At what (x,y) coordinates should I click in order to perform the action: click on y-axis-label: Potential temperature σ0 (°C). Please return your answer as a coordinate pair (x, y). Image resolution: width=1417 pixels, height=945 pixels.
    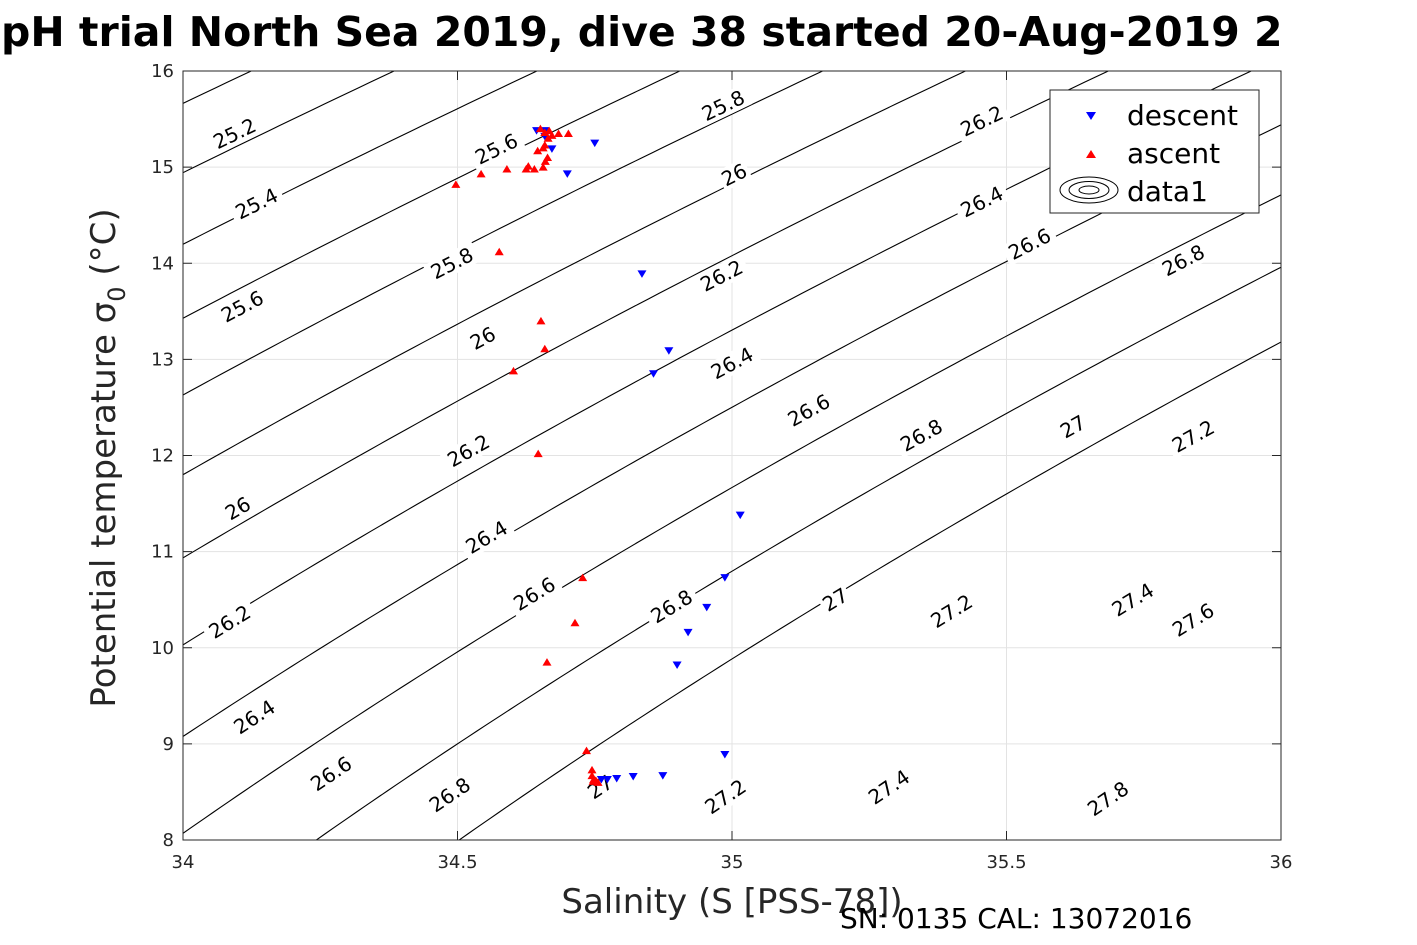
    Looking at the image, I should click on (107, 457).